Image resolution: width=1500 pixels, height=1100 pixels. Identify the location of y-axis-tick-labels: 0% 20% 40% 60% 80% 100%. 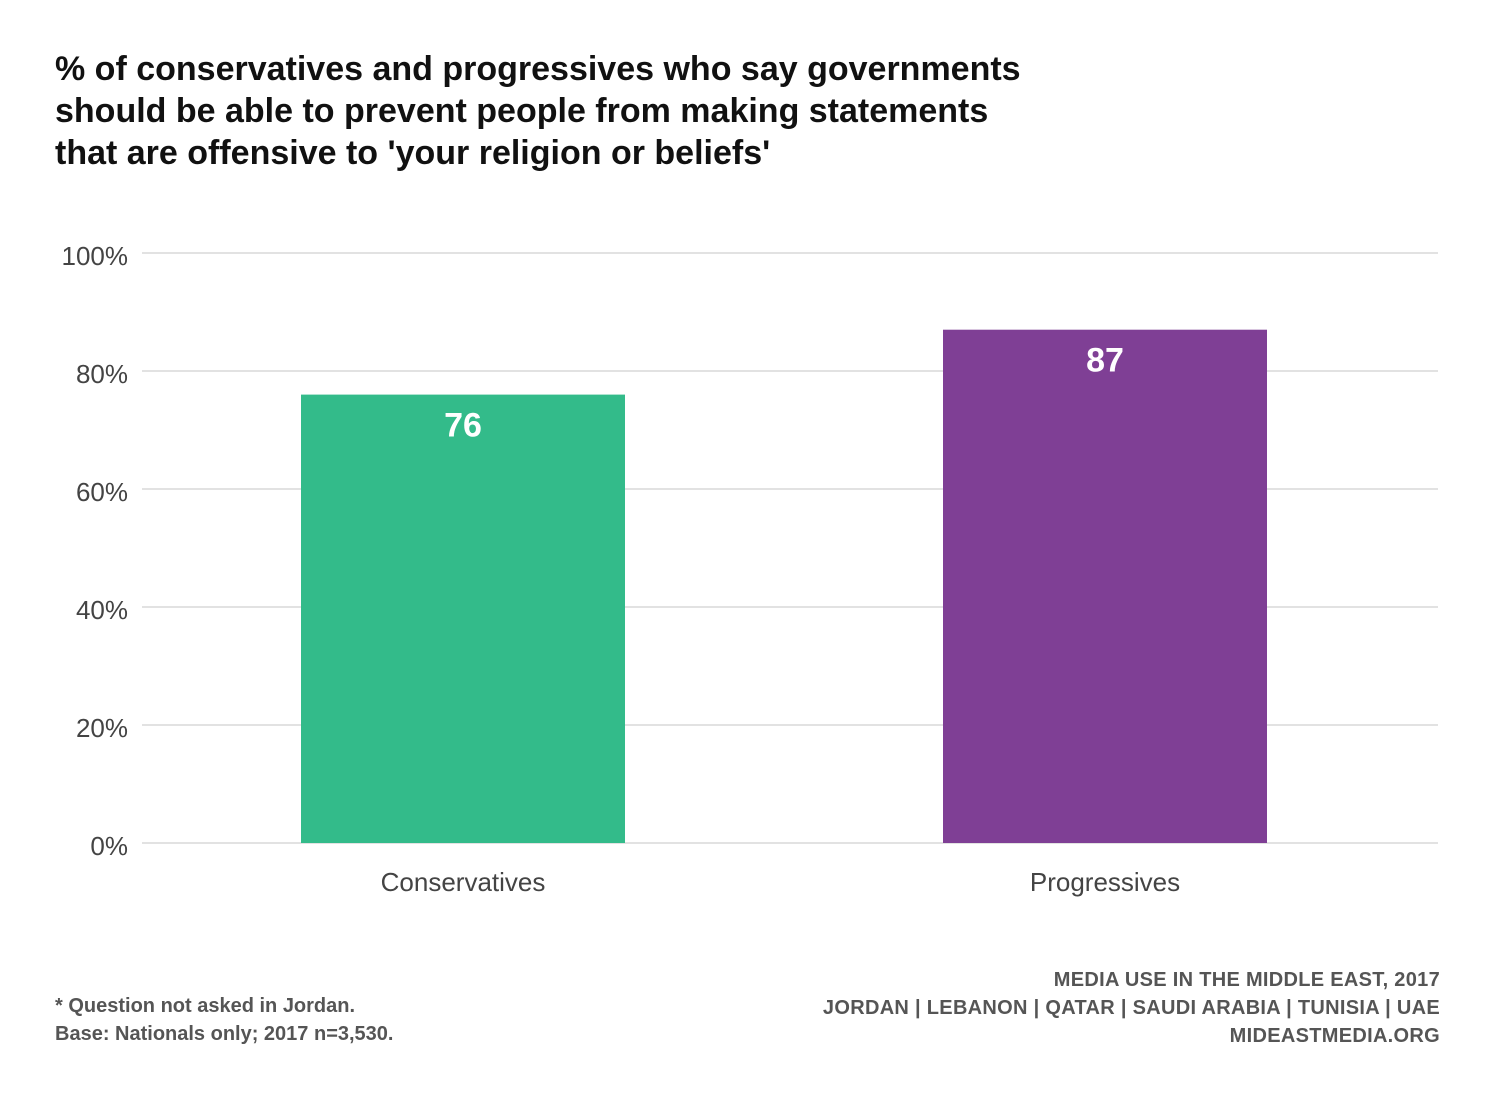
(95, 551).